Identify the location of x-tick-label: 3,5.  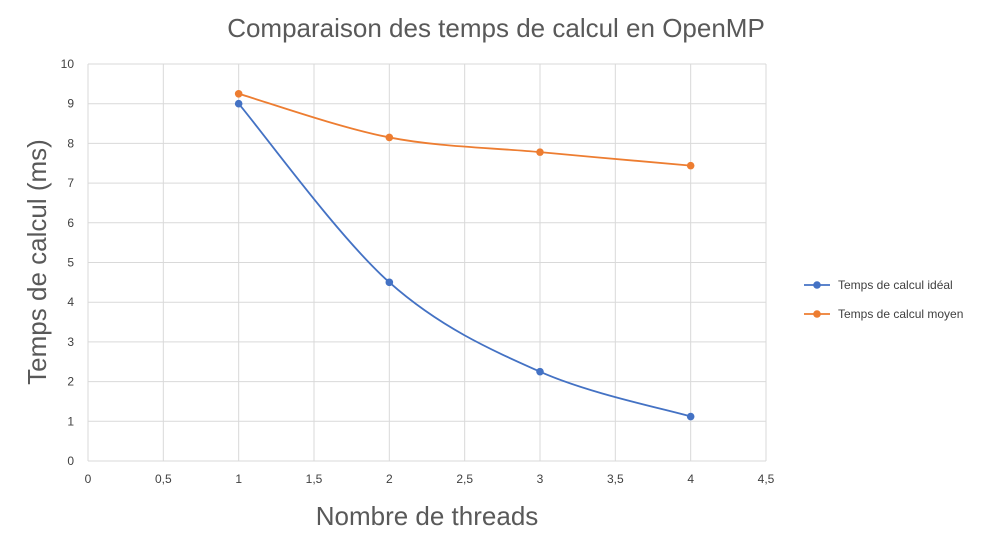
(615, 479).